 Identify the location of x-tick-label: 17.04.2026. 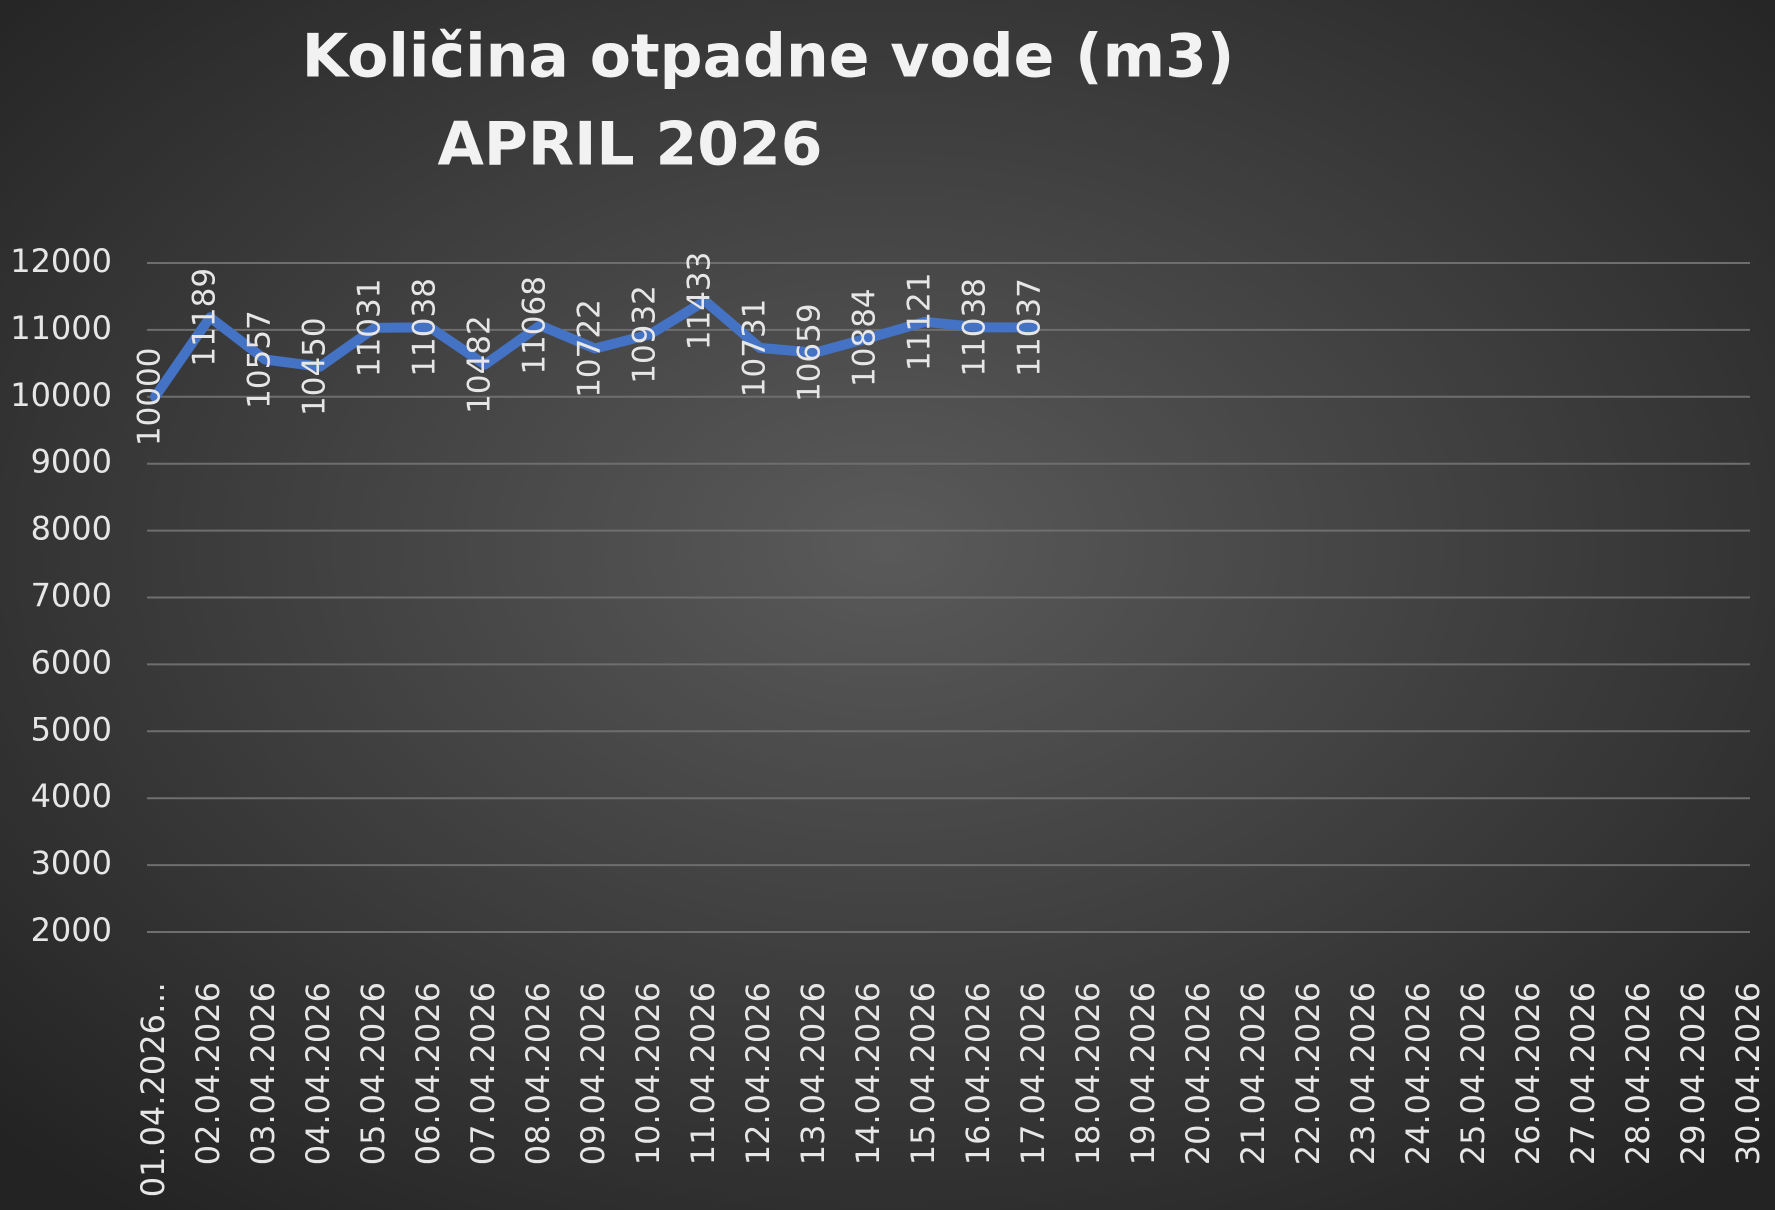
(1033, 1073).